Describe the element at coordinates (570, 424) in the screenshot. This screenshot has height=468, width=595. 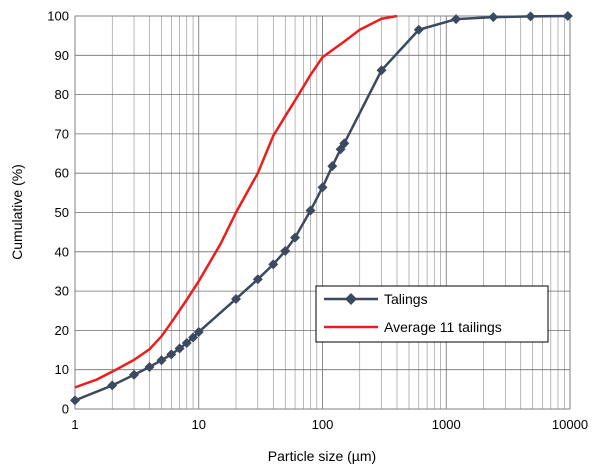
I see `x-tick-label: 10000` at that location.